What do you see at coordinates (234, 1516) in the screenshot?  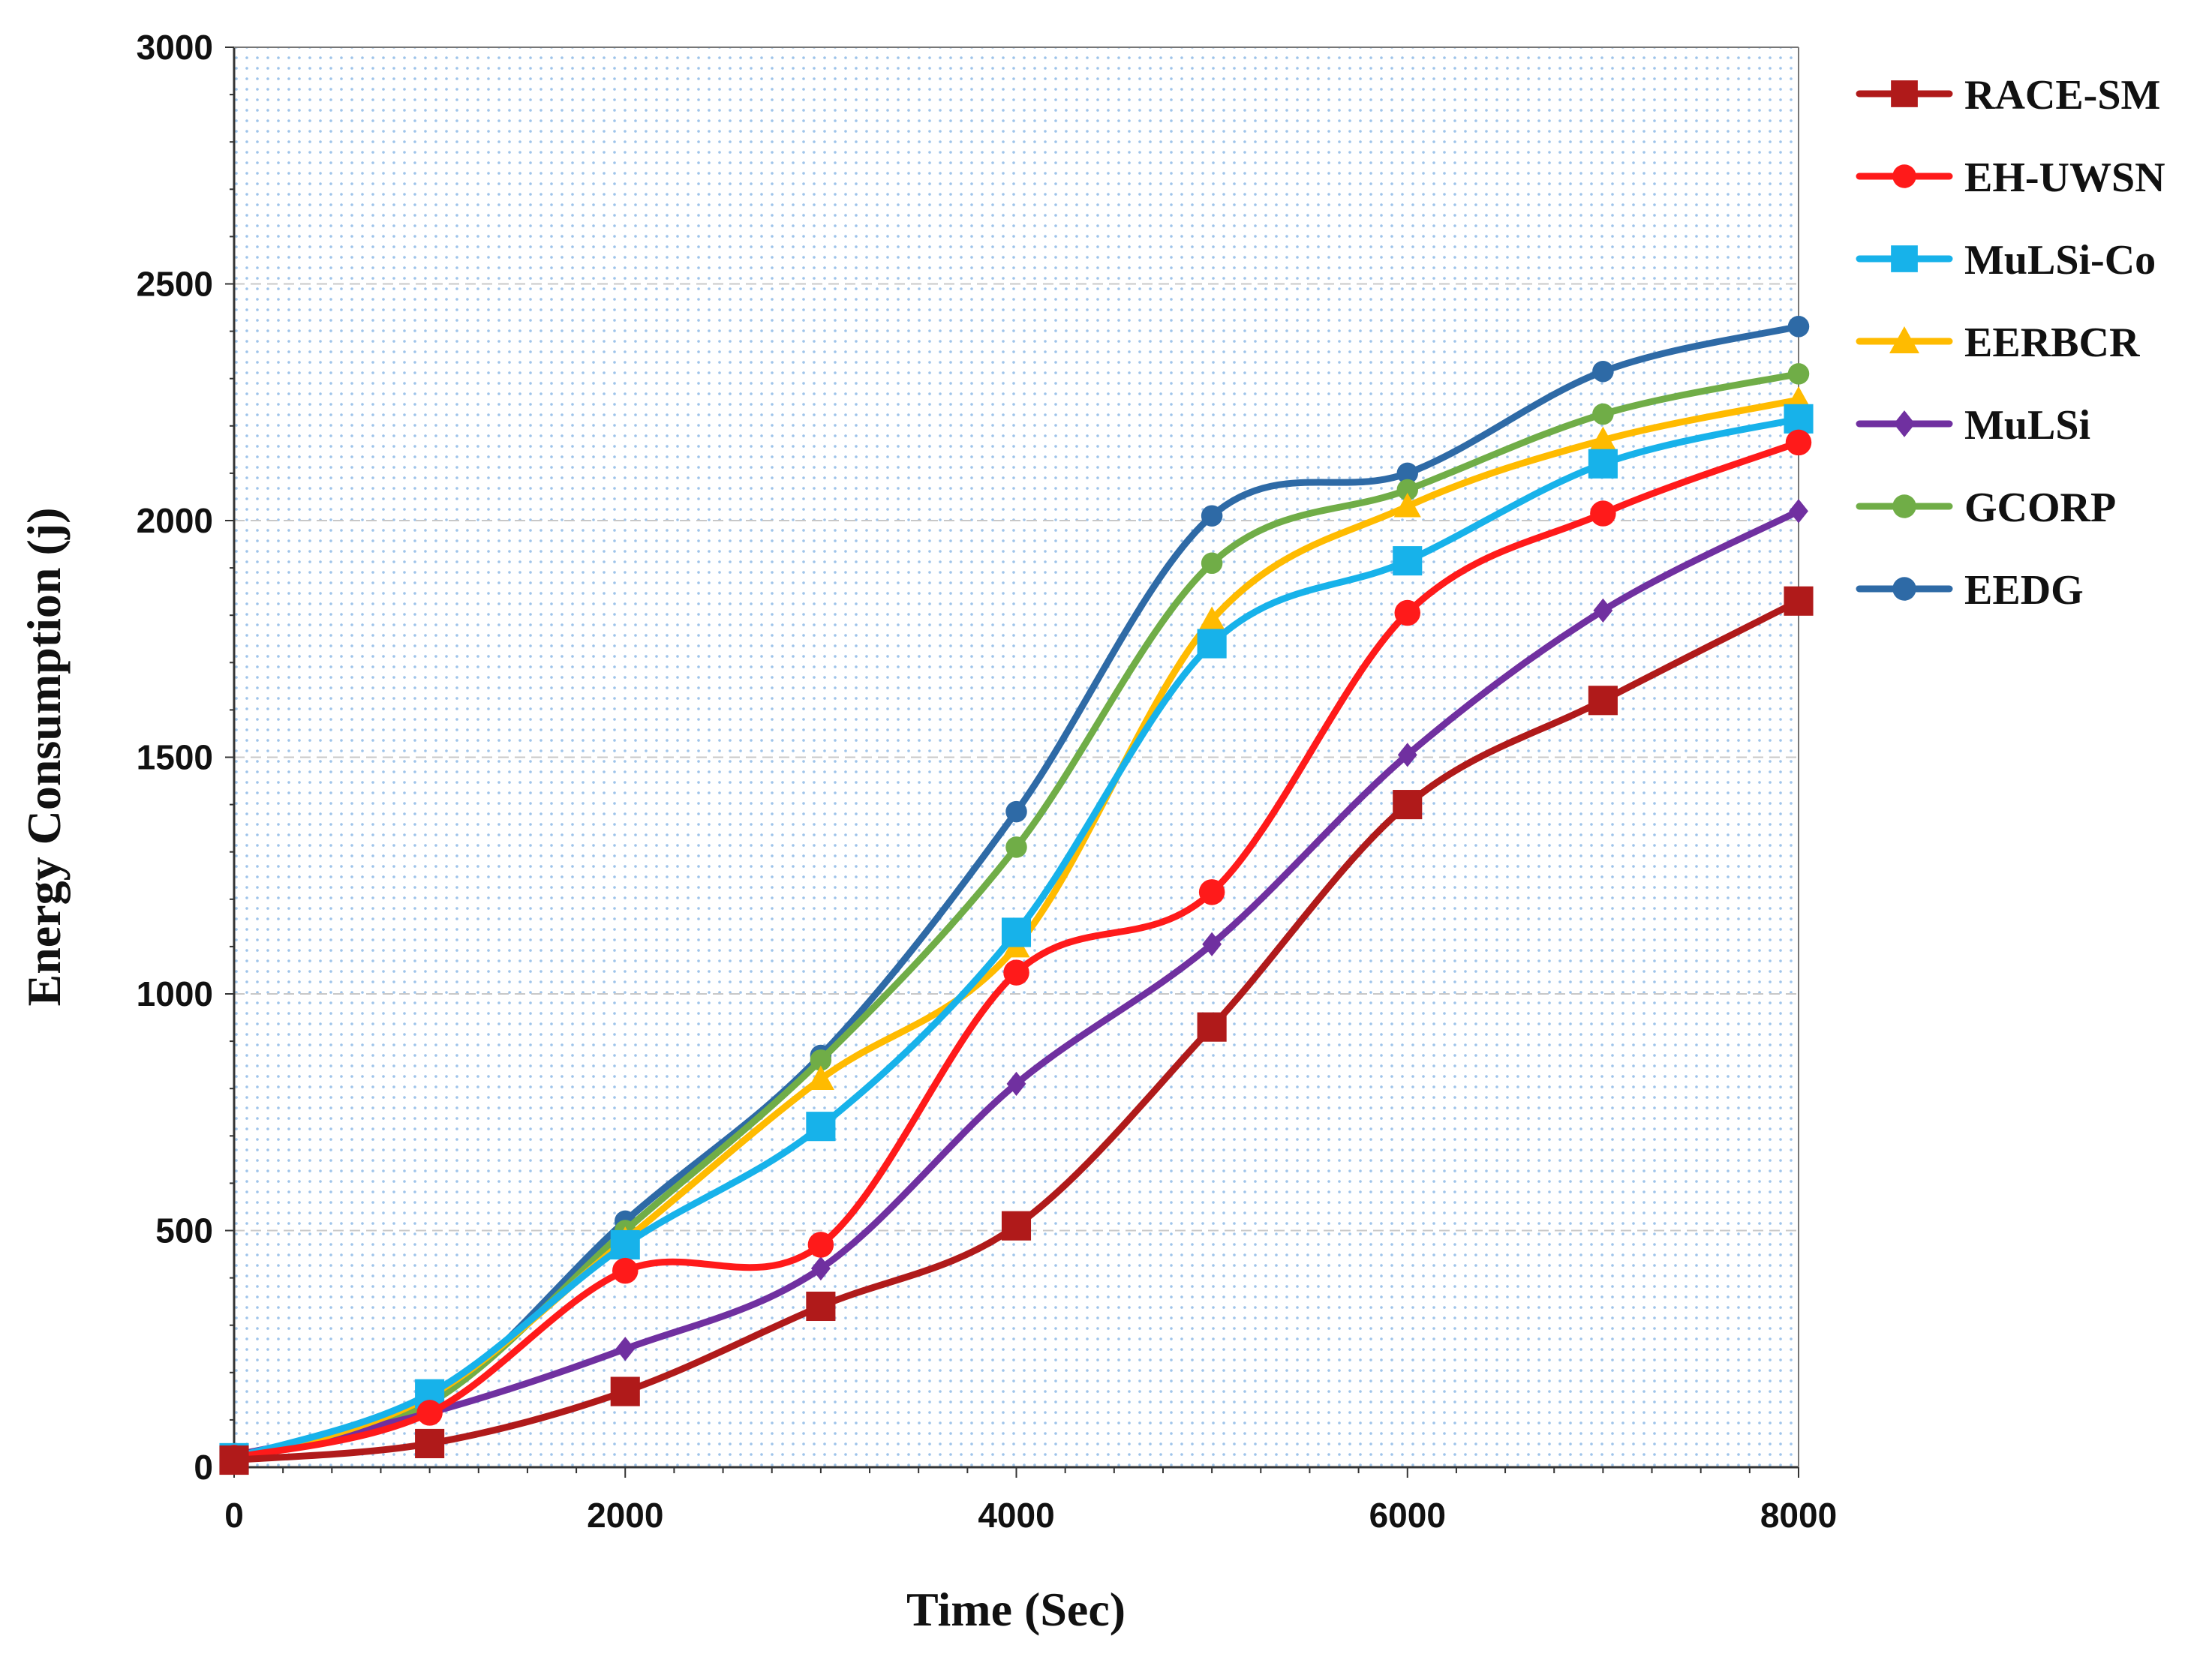 I see `x-tick-label: 0` at bounding box center [234, 1516].